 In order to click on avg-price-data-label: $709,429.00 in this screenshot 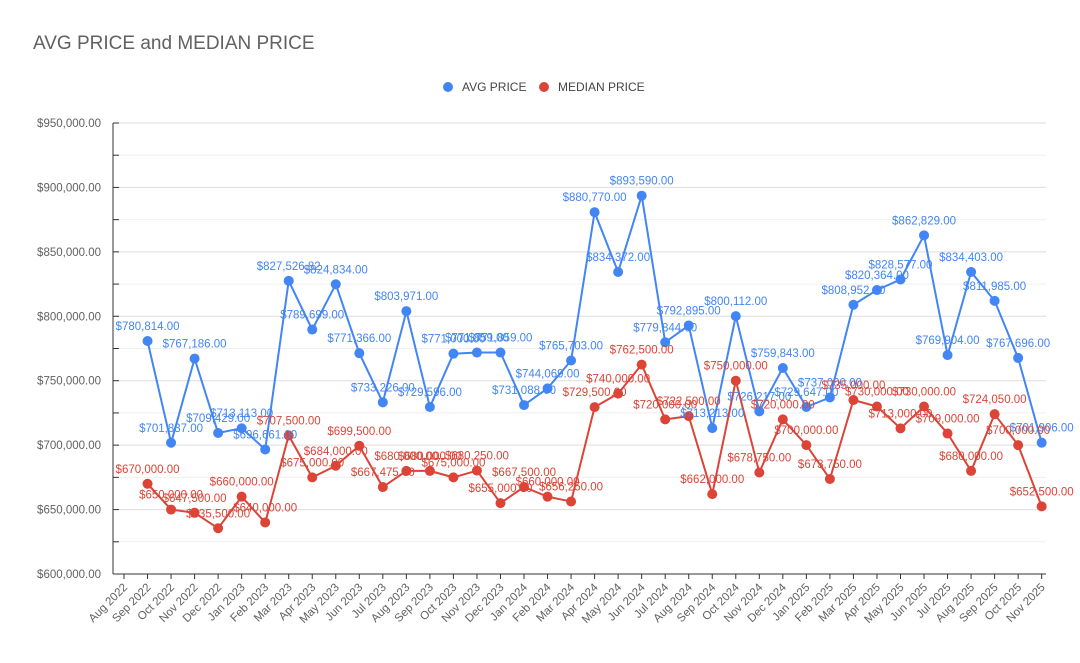, I will do `click(218, 419)`.